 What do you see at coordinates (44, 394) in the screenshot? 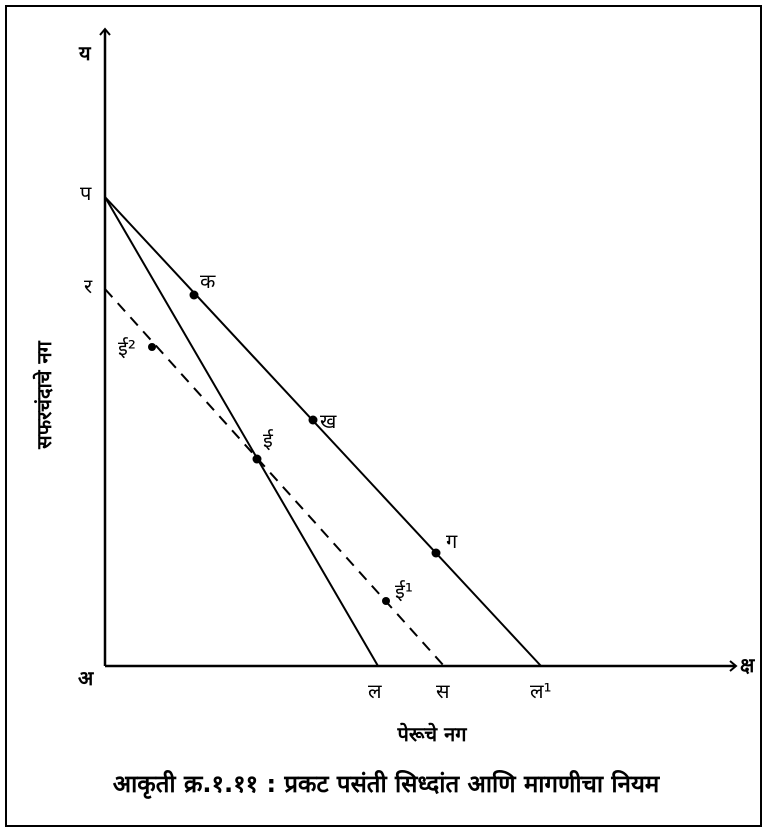
I see `y-axis-title: सफरचंदाचे नग` at bounding box center [44, 394].